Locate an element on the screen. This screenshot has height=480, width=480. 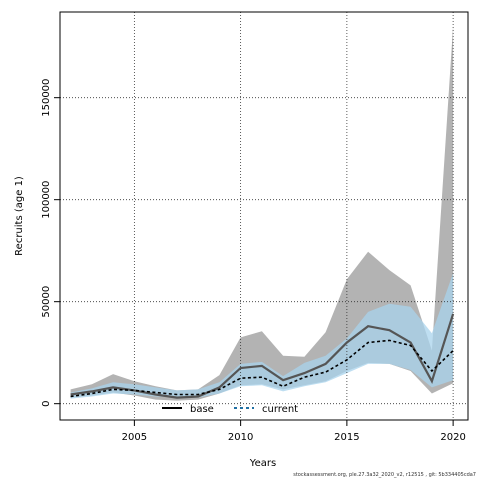
x-tick-label: 2005 is located at coordinates (134, 437).